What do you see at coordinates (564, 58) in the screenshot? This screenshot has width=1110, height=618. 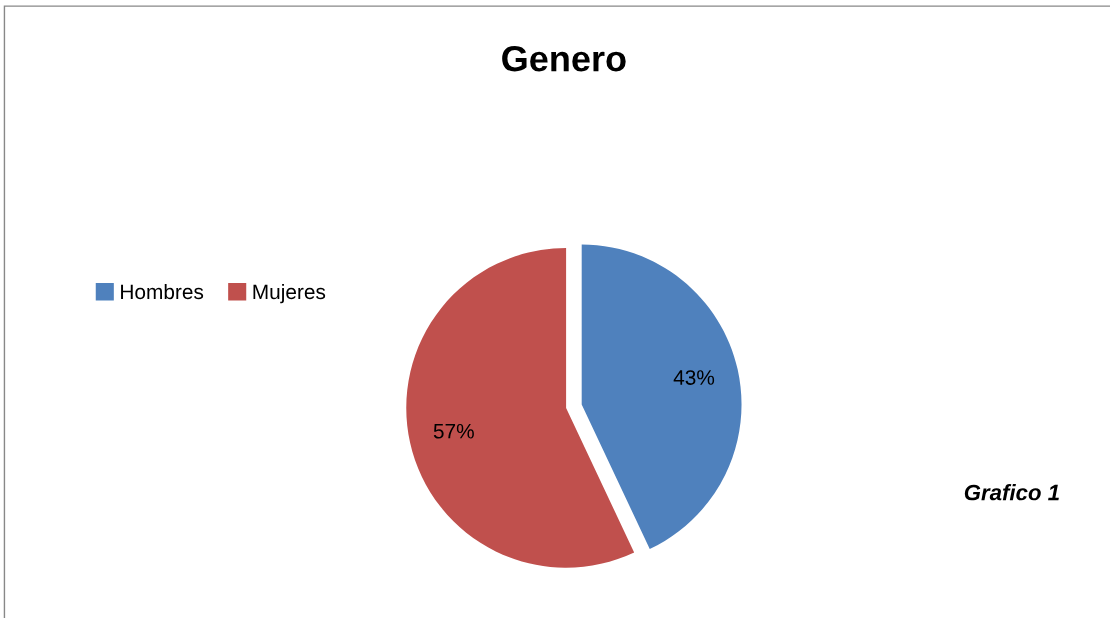 I see `chart-title: Genero` at bounding box center [564, 58].